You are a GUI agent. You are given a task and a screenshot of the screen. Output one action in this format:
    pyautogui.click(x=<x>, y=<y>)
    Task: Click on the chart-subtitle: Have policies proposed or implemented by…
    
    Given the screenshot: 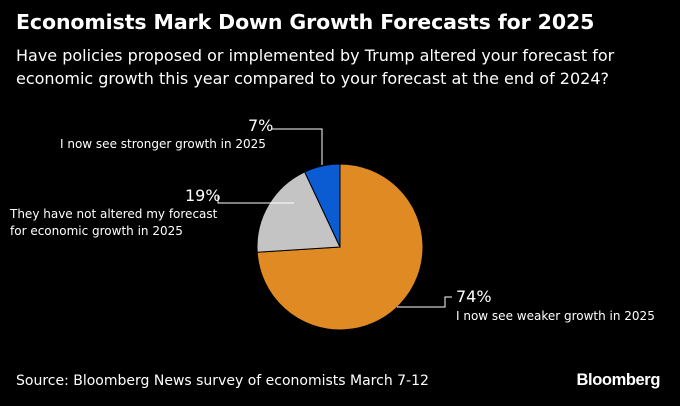 What is the action you would take?
    pyautogui.click(x=315, y=67)
    